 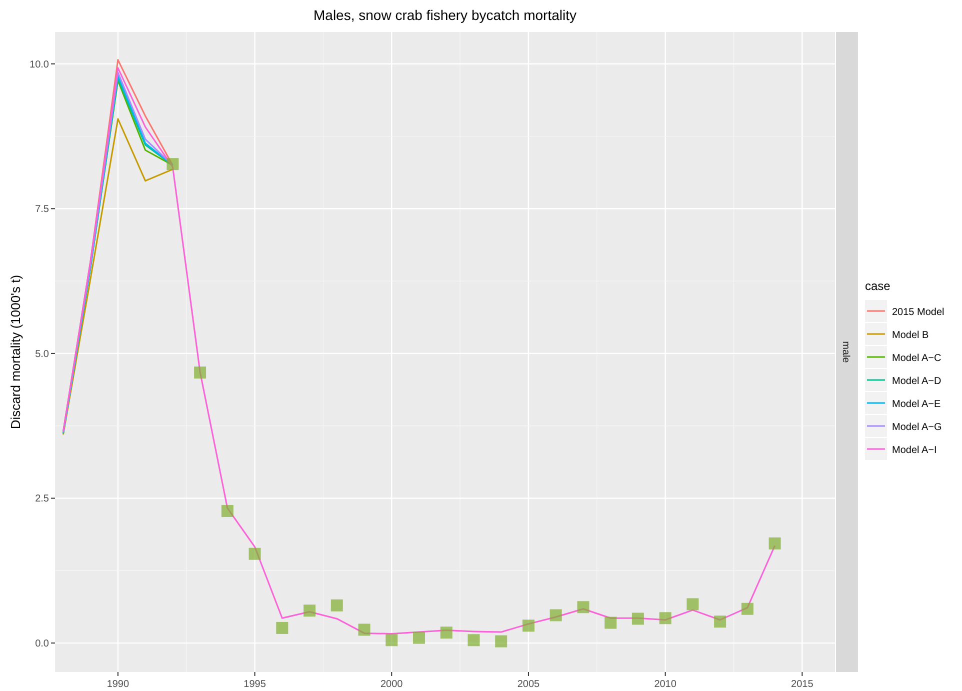 What do you see at coordinates (445, 15) in the screenshot?
I see `chart-title: Males, snow crab fishery bycatch mortality` at bounding box center [445, 15].